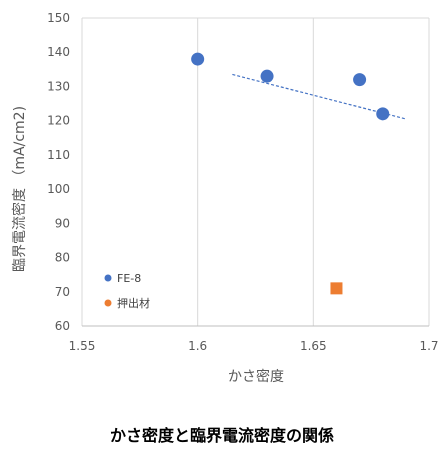 This screenshot has height=453, width=444. I want to click on x-tick-label: 1.55, so click(82, 346).